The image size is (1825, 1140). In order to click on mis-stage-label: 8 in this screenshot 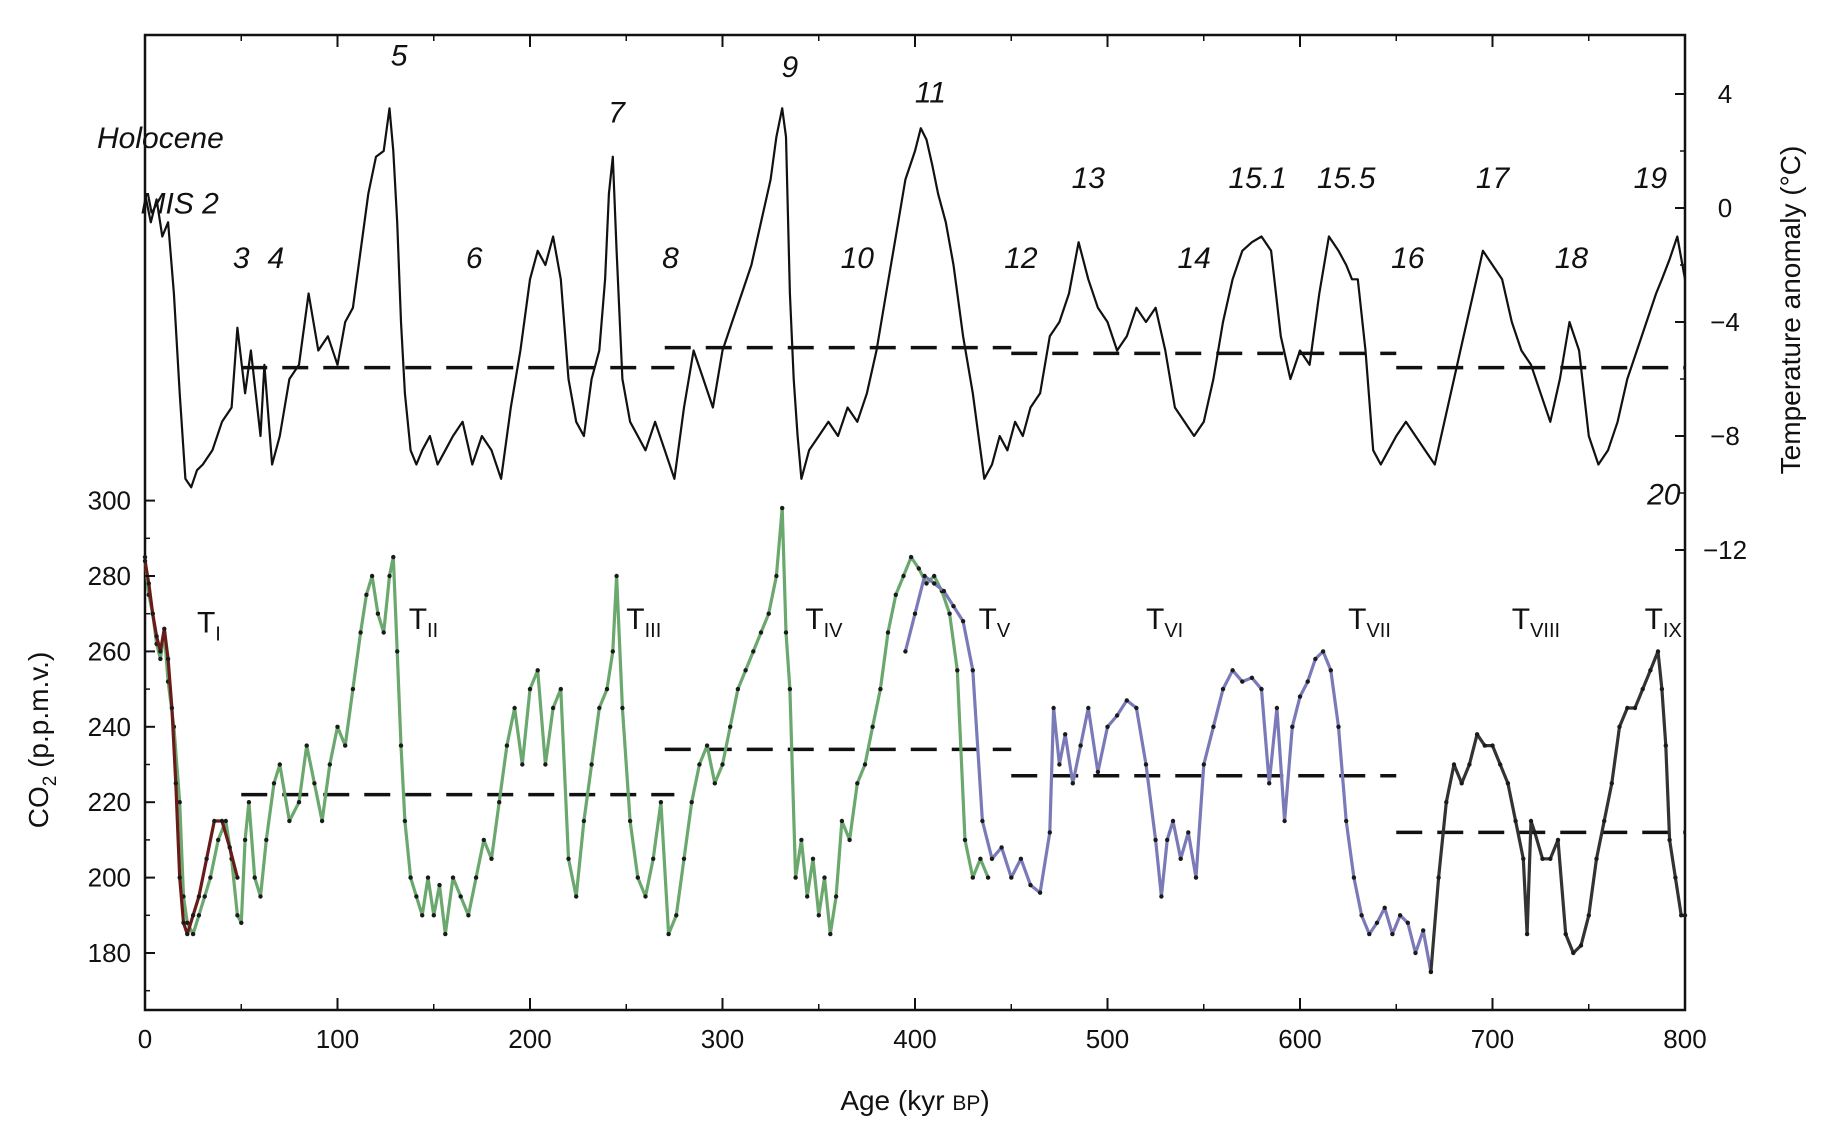, I will do `click(670, 258)`.